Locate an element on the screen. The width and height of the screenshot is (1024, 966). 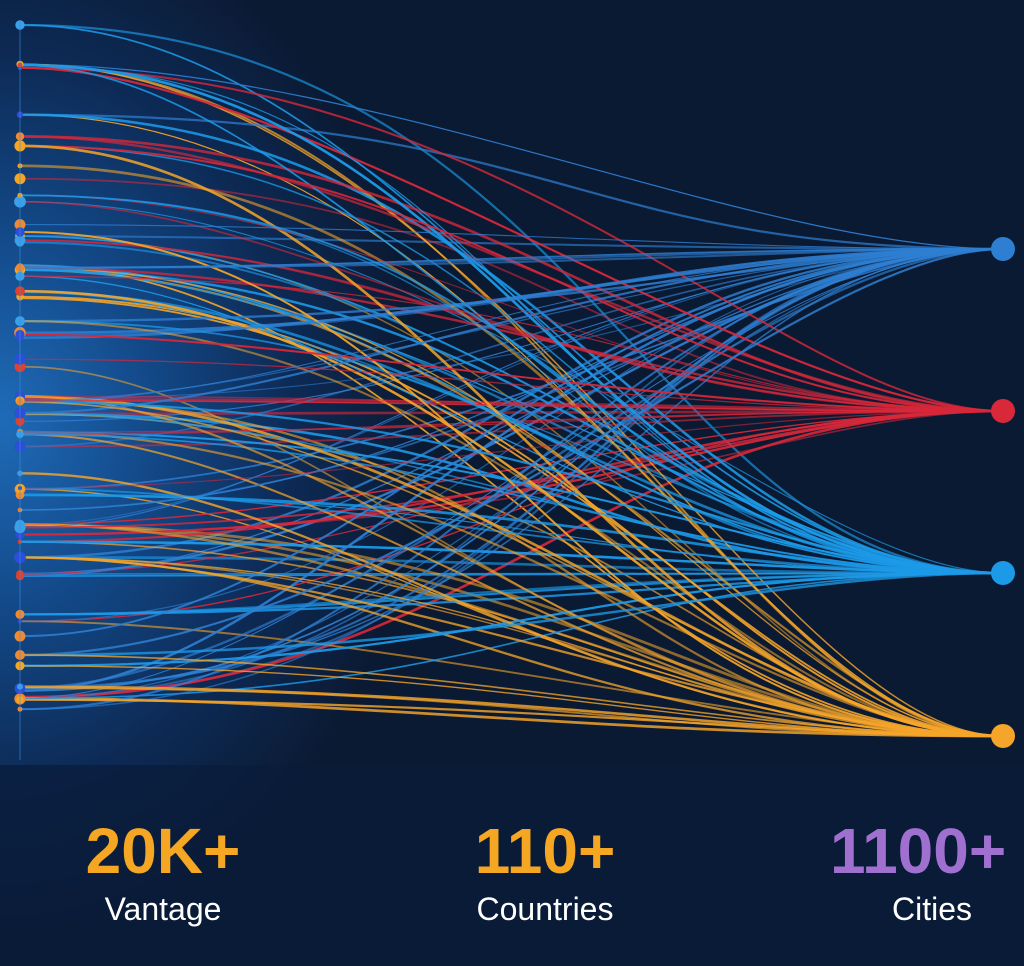
stat: 110+ Countries is located at coordinates (545, 872).